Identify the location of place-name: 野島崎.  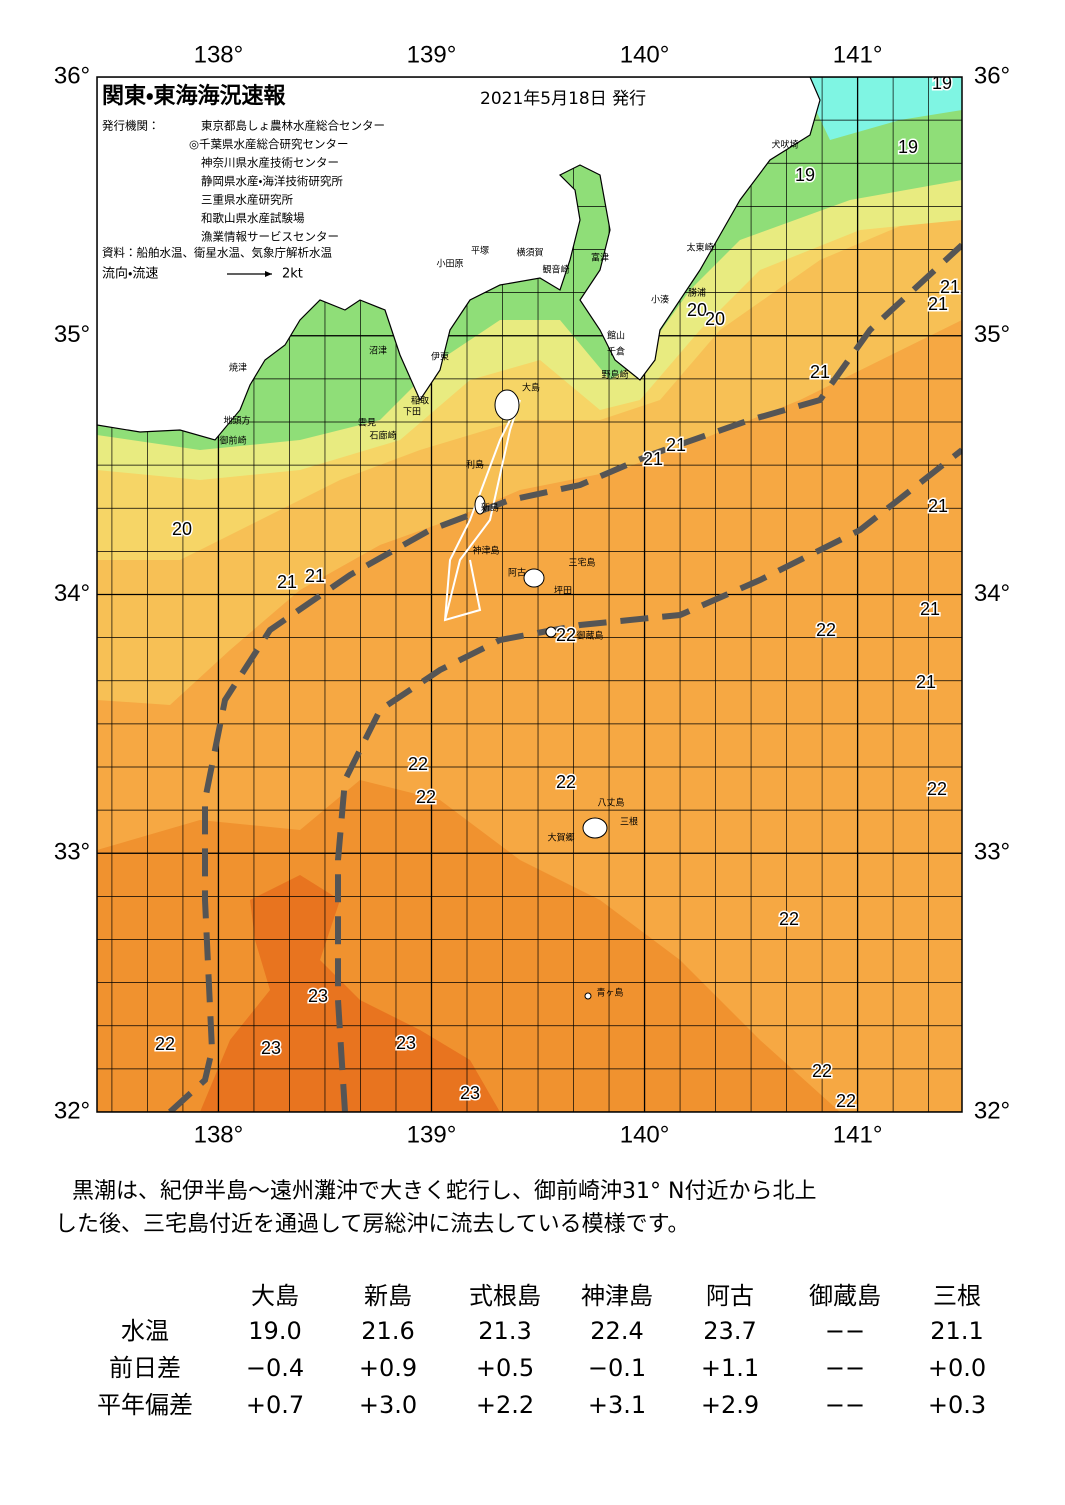
(614, 375).